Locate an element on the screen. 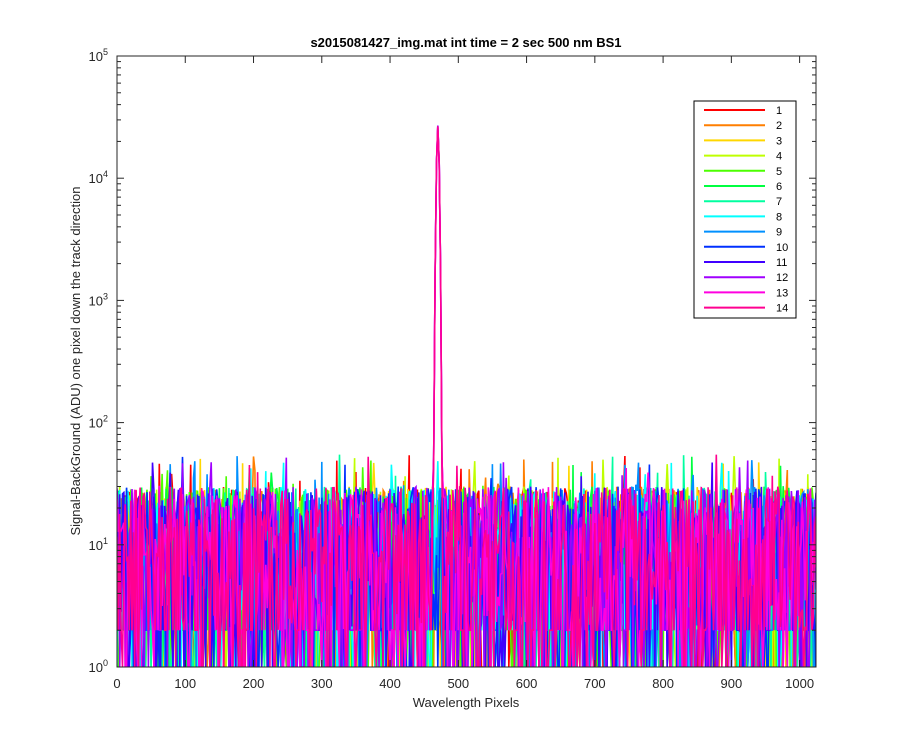 This screenshot has width=900, height=750. x-tick-label: 700 is located at coordinates (595, 683).